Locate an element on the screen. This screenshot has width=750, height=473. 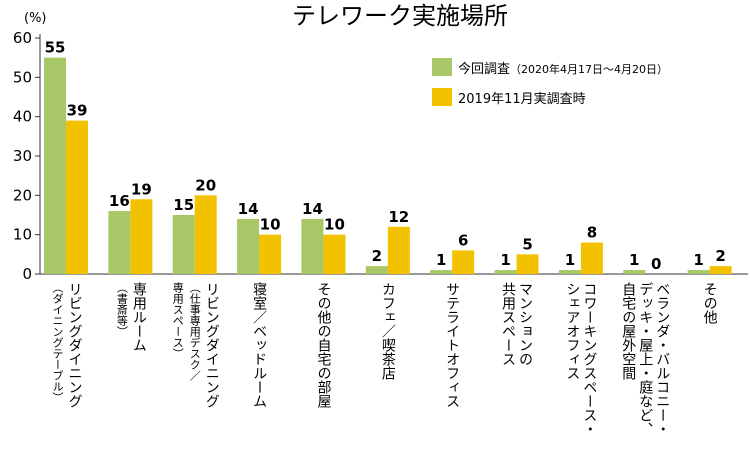
category-label-line: ベランダ・バルコニー・ is located at coordinates (662, 359).